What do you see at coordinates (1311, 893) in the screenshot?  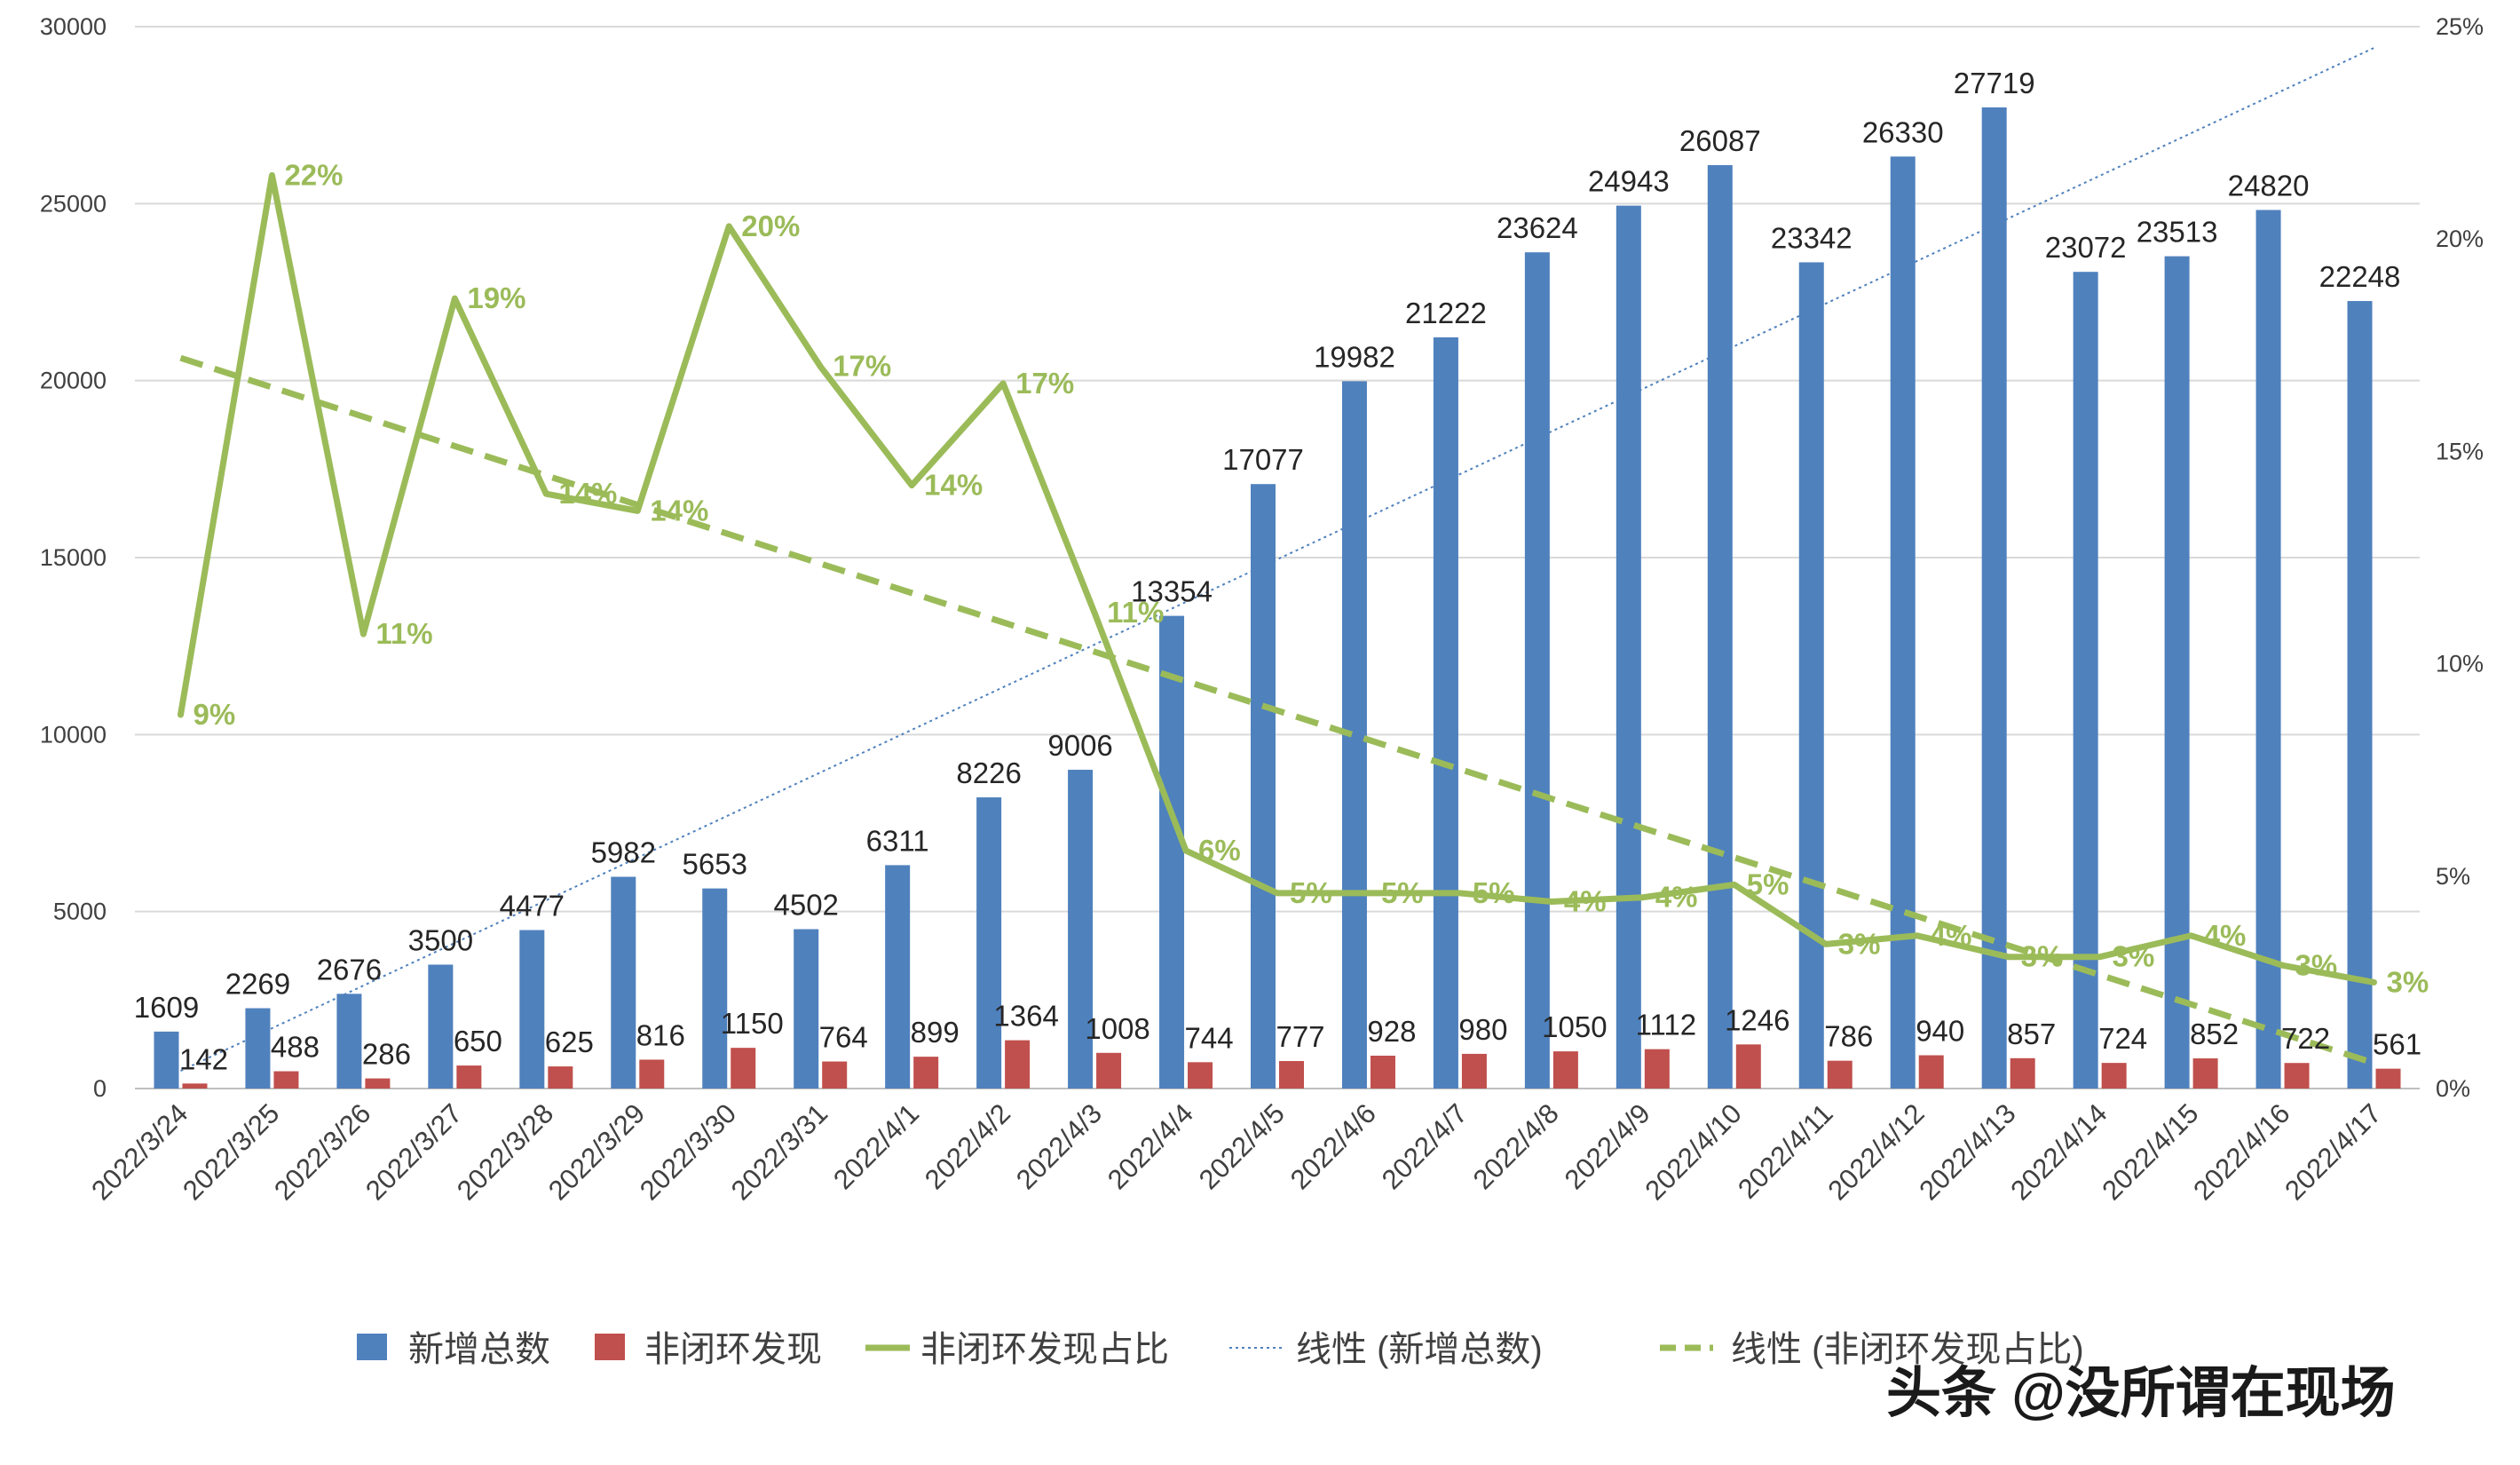 I see `ratio-label: 5%` at bounding box center [1311, 893].